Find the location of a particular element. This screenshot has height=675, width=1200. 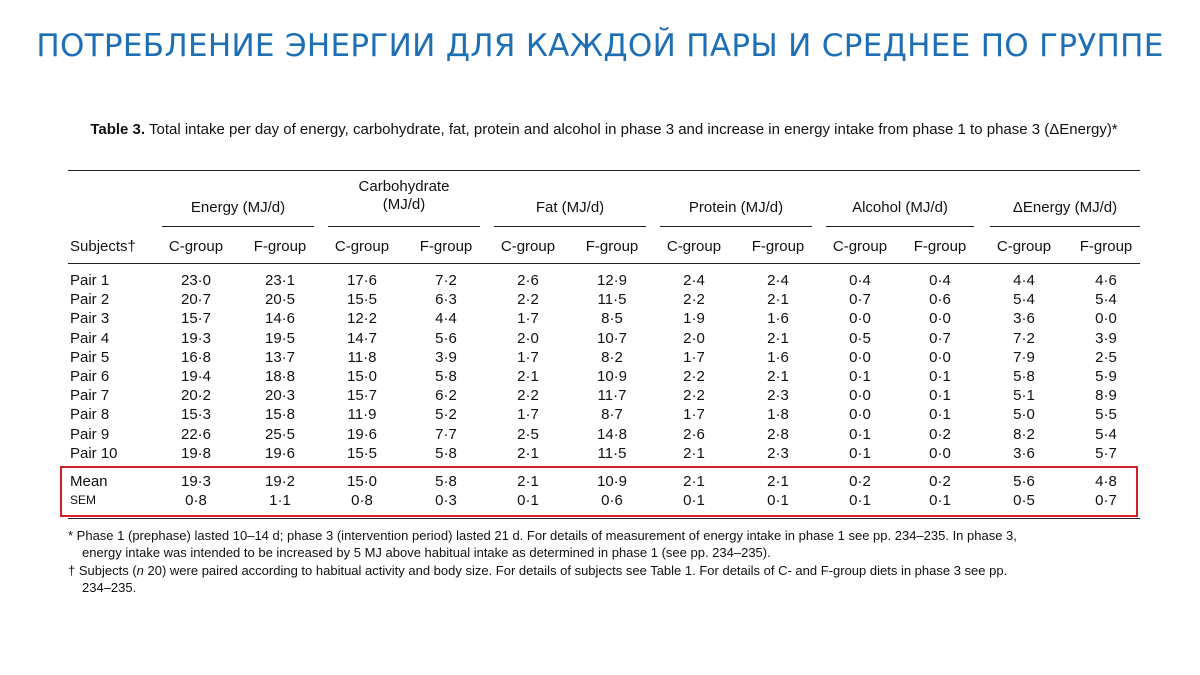

table-cell: 10·9 is located at coordinates (612, 376).